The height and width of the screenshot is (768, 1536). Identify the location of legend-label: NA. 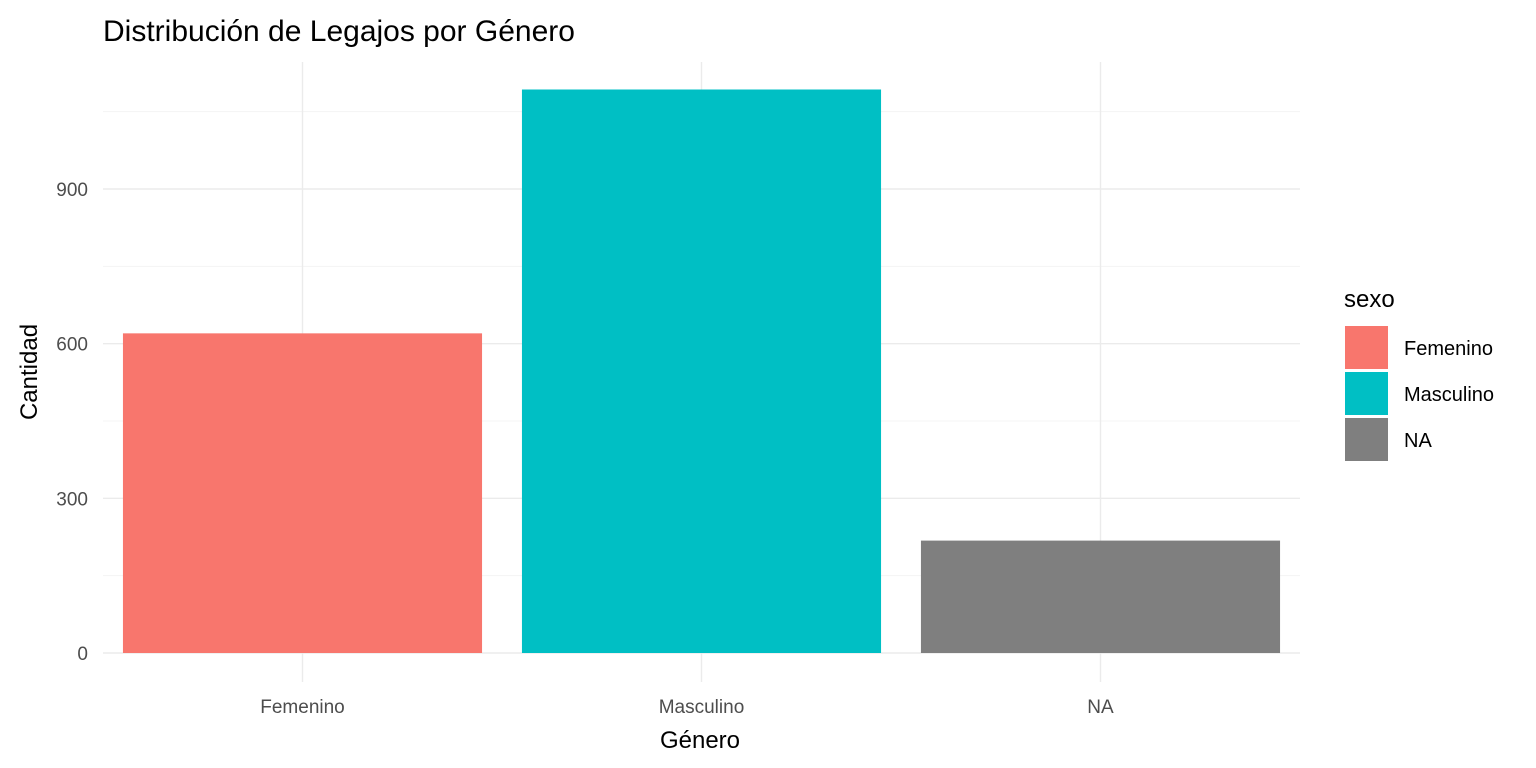
(1418, 441).